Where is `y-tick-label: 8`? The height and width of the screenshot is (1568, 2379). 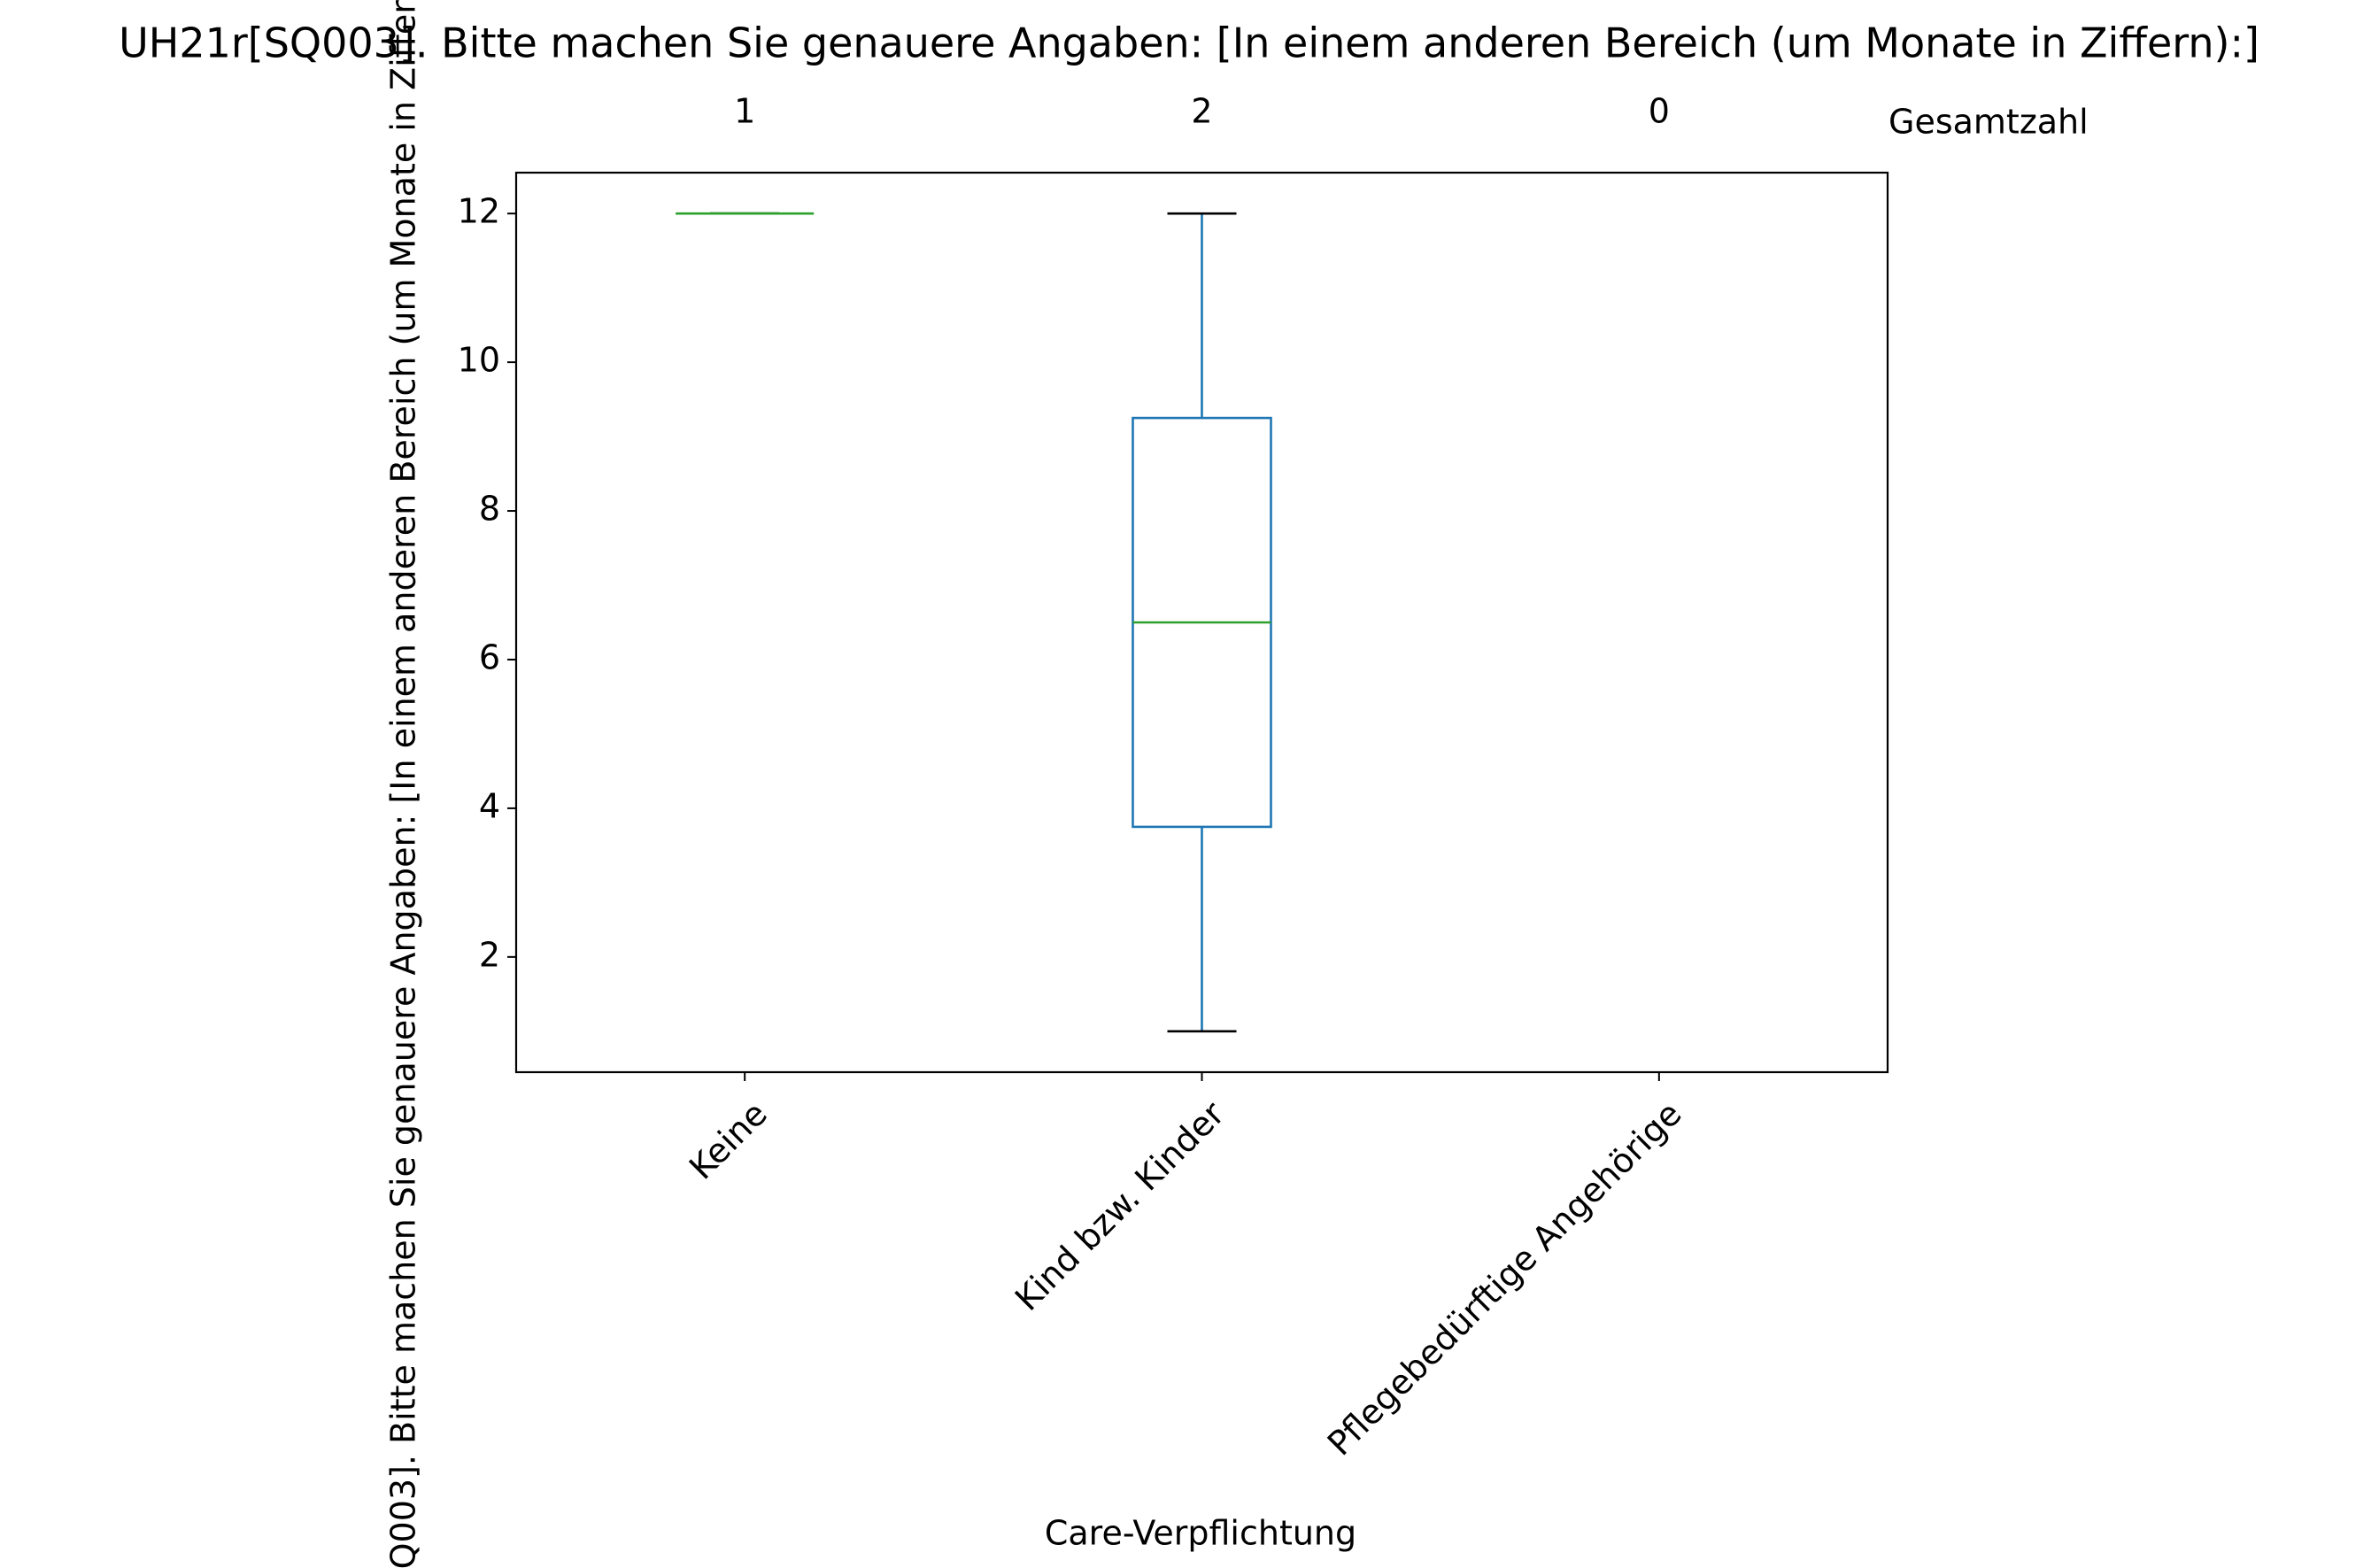 y-tick-label: 8 is located at coordinates (489, 510).